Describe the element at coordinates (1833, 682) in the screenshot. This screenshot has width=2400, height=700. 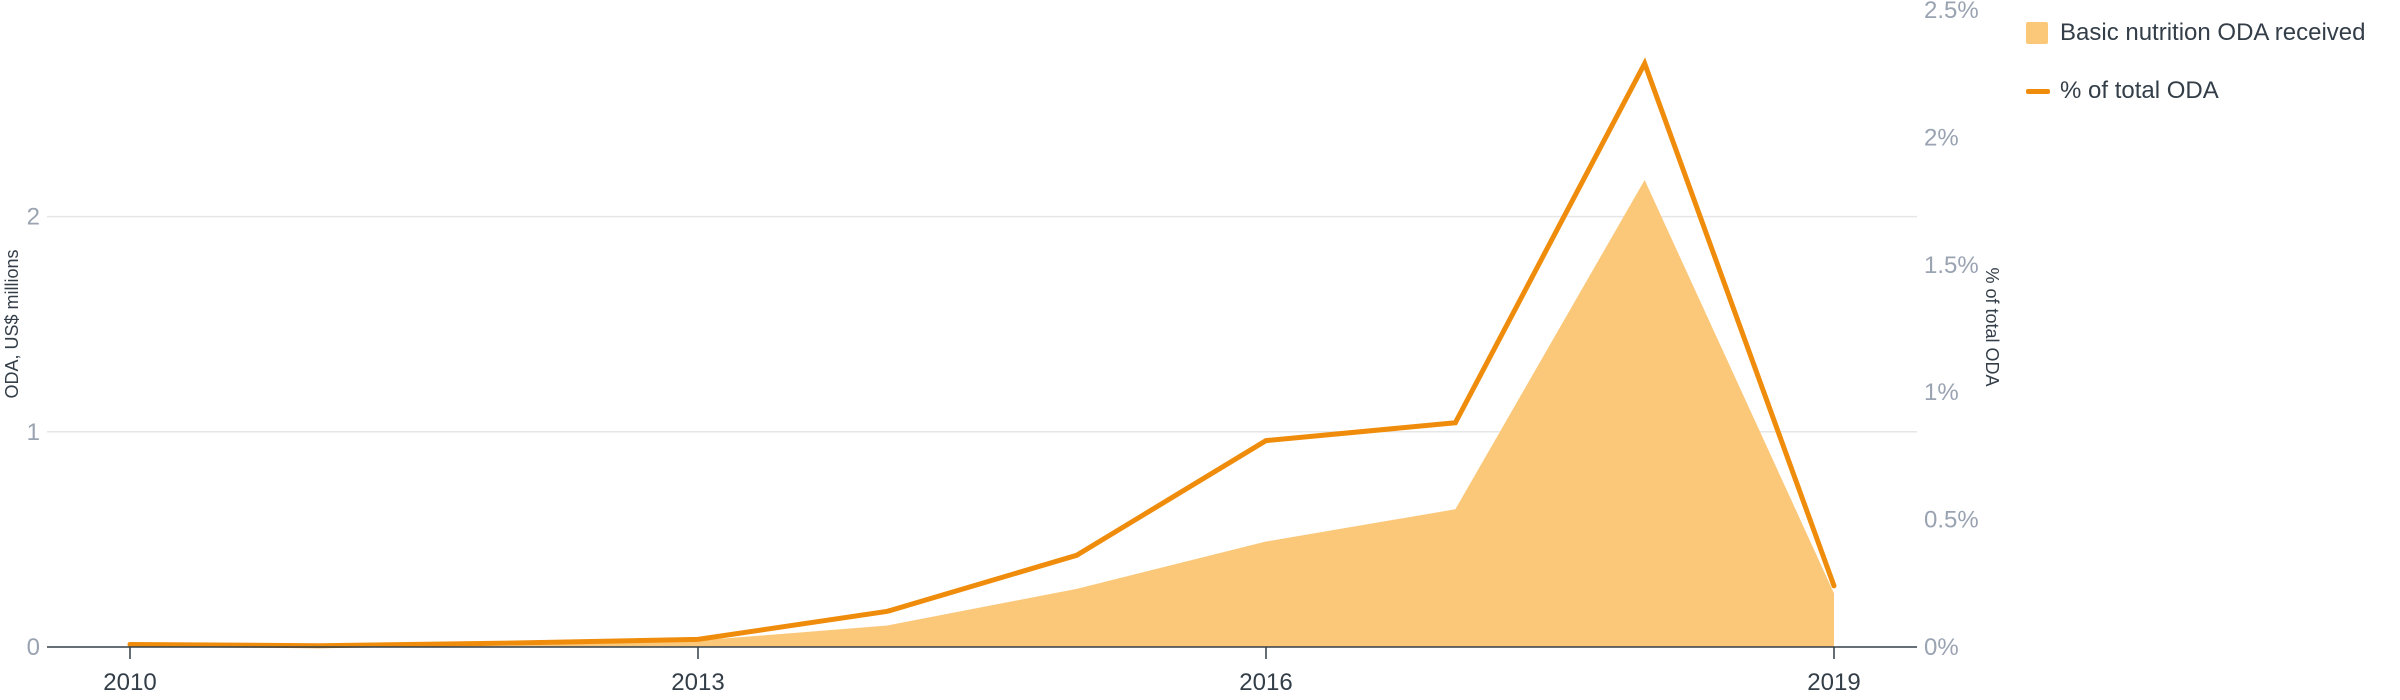
I see `x-tick-label: 2019` at that location.